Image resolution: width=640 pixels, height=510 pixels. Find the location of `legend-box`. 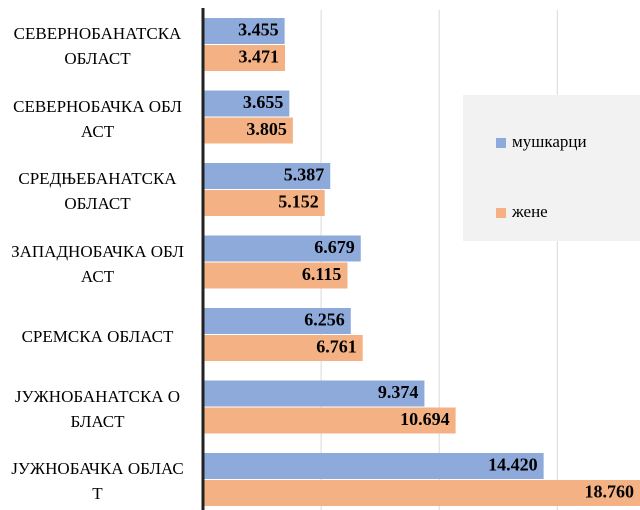

legend-box is located at coordinates (551, 168).